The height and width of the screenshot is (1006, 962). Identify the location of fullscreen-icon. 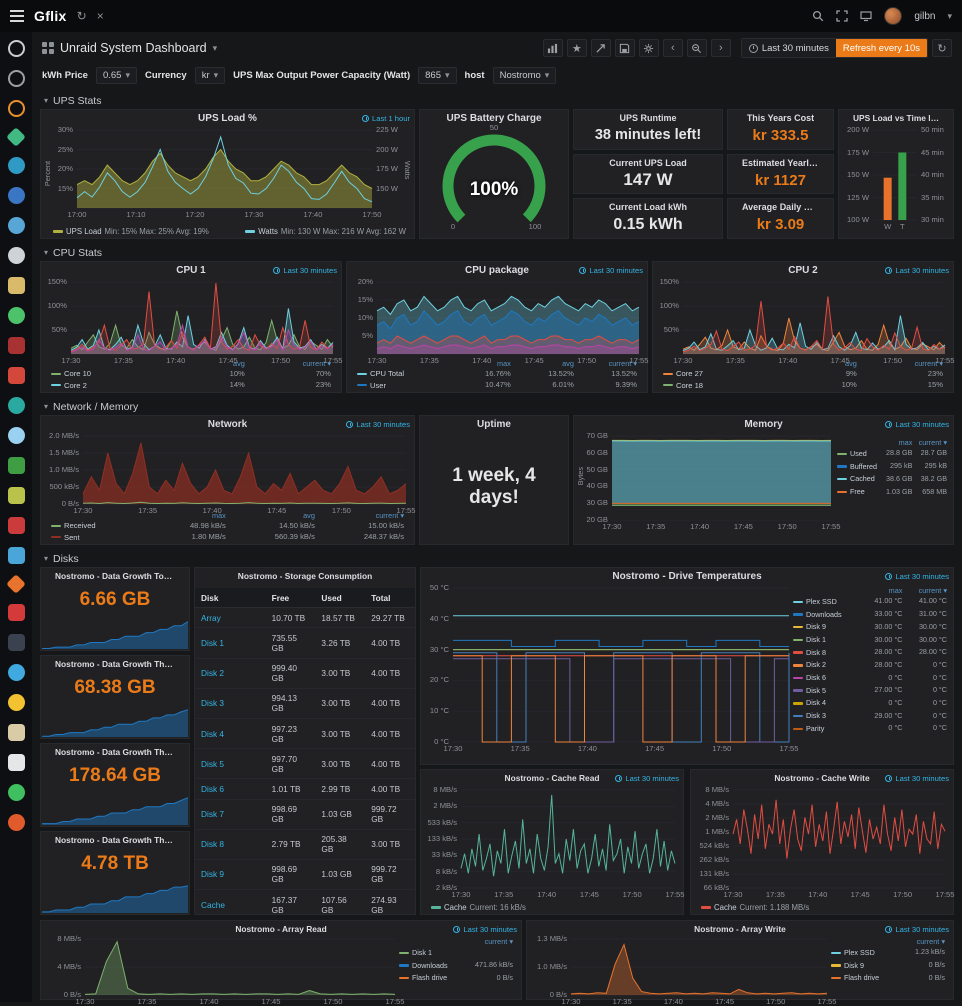
(842, 16).